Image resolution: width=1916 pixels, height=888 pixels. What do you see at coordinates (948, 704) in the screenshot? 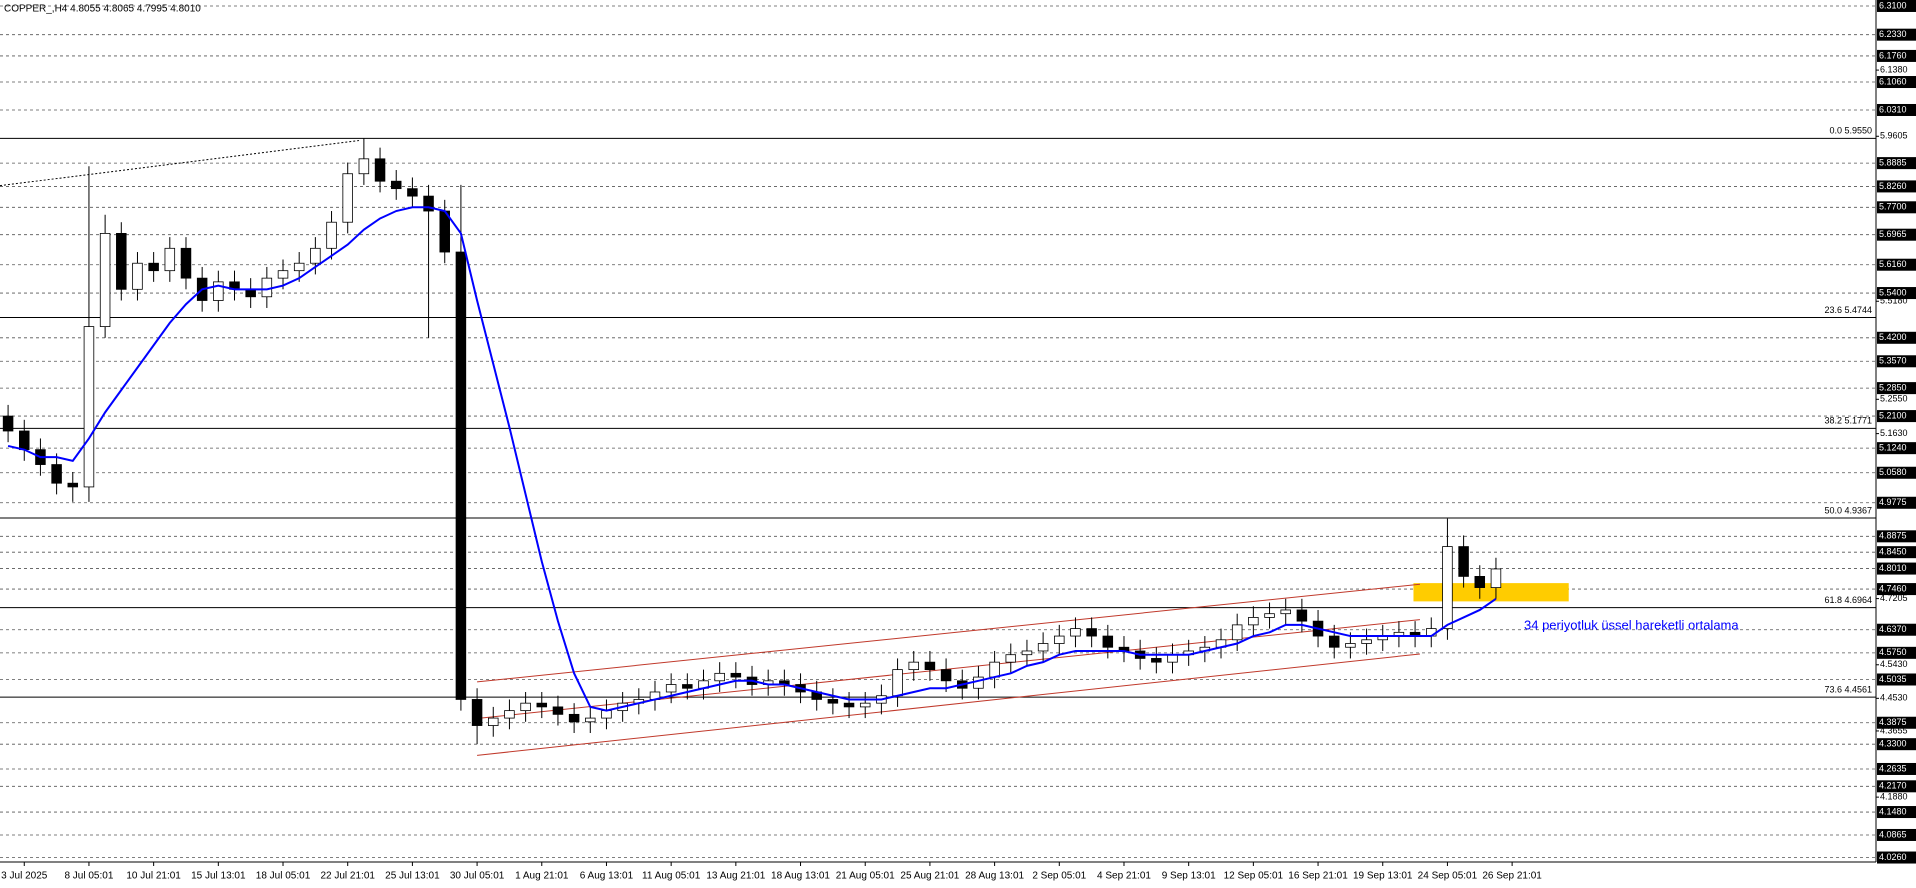
I see `trendline` at bounding box center [948, 704].